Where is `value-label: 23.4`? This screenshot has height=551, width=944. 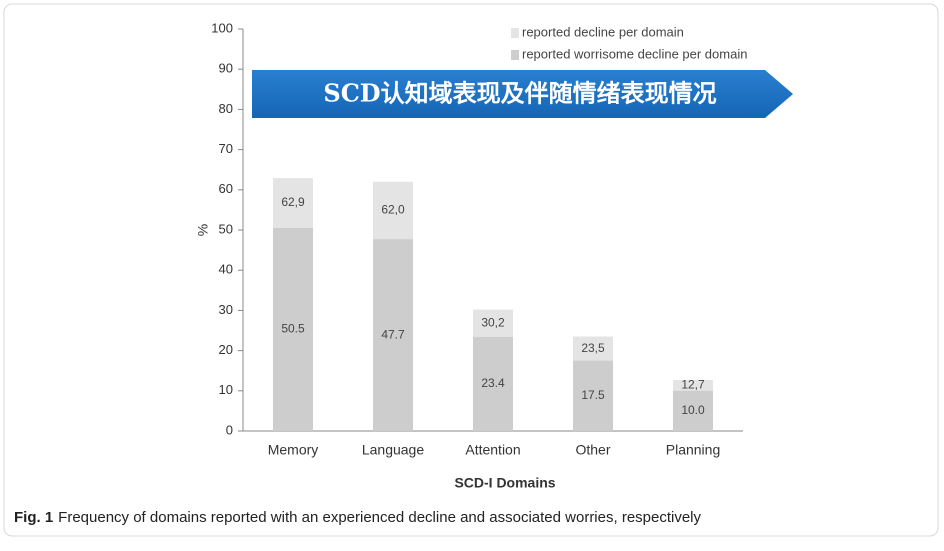 value-label: 23.4 is located at coordinates (493, 383).